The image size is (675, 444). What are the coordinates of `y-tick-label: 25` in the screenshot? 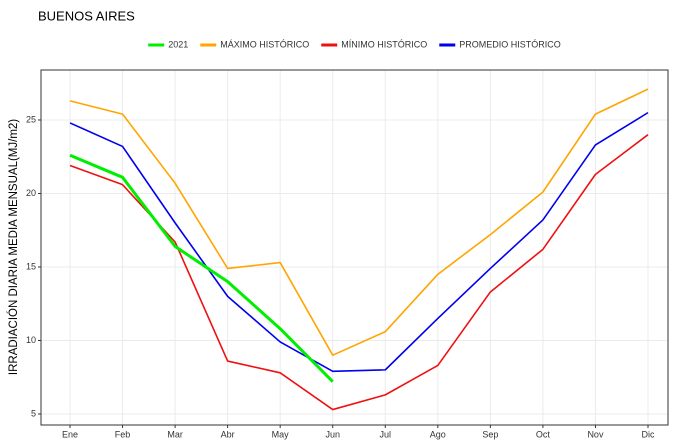 It's located at (31, 119).